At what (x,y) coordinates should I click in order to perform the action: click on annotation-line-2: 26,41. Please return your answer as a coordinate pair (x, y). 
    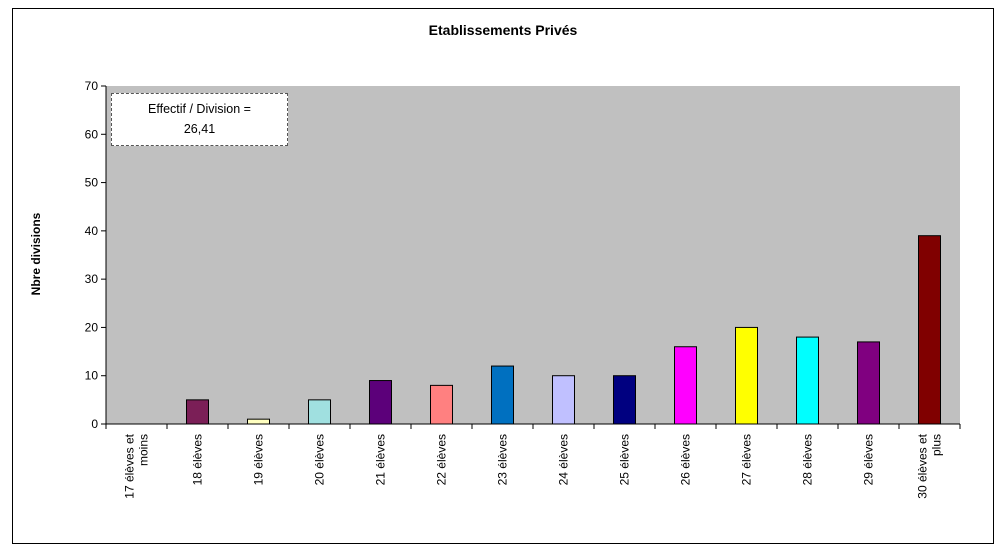
    Looking at the image, I should click on (199, 129).